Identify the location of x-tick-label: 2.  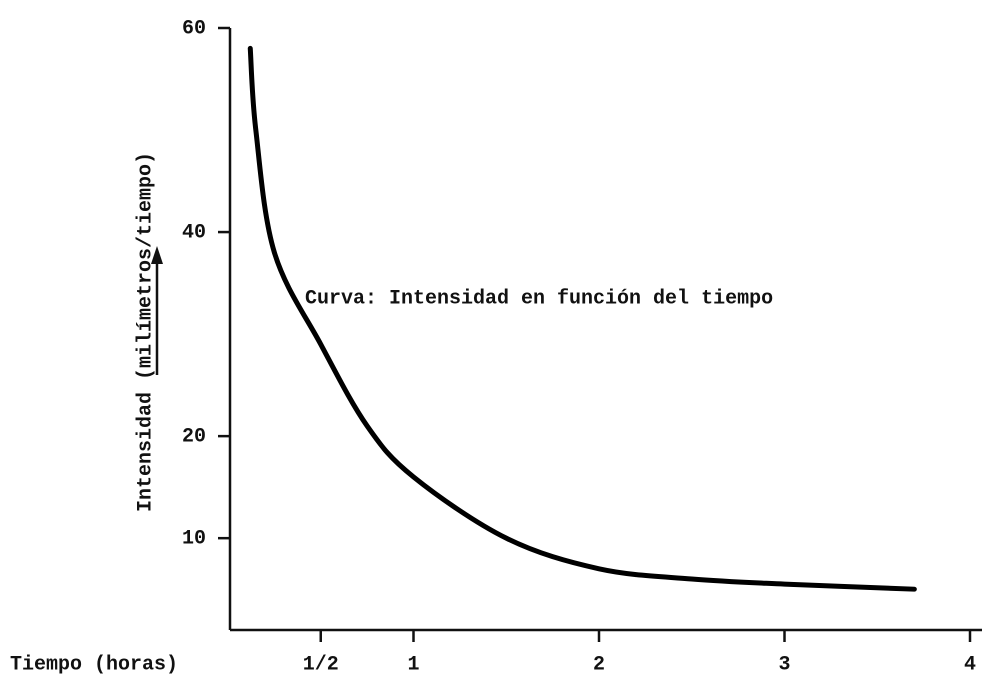
(599, 664).